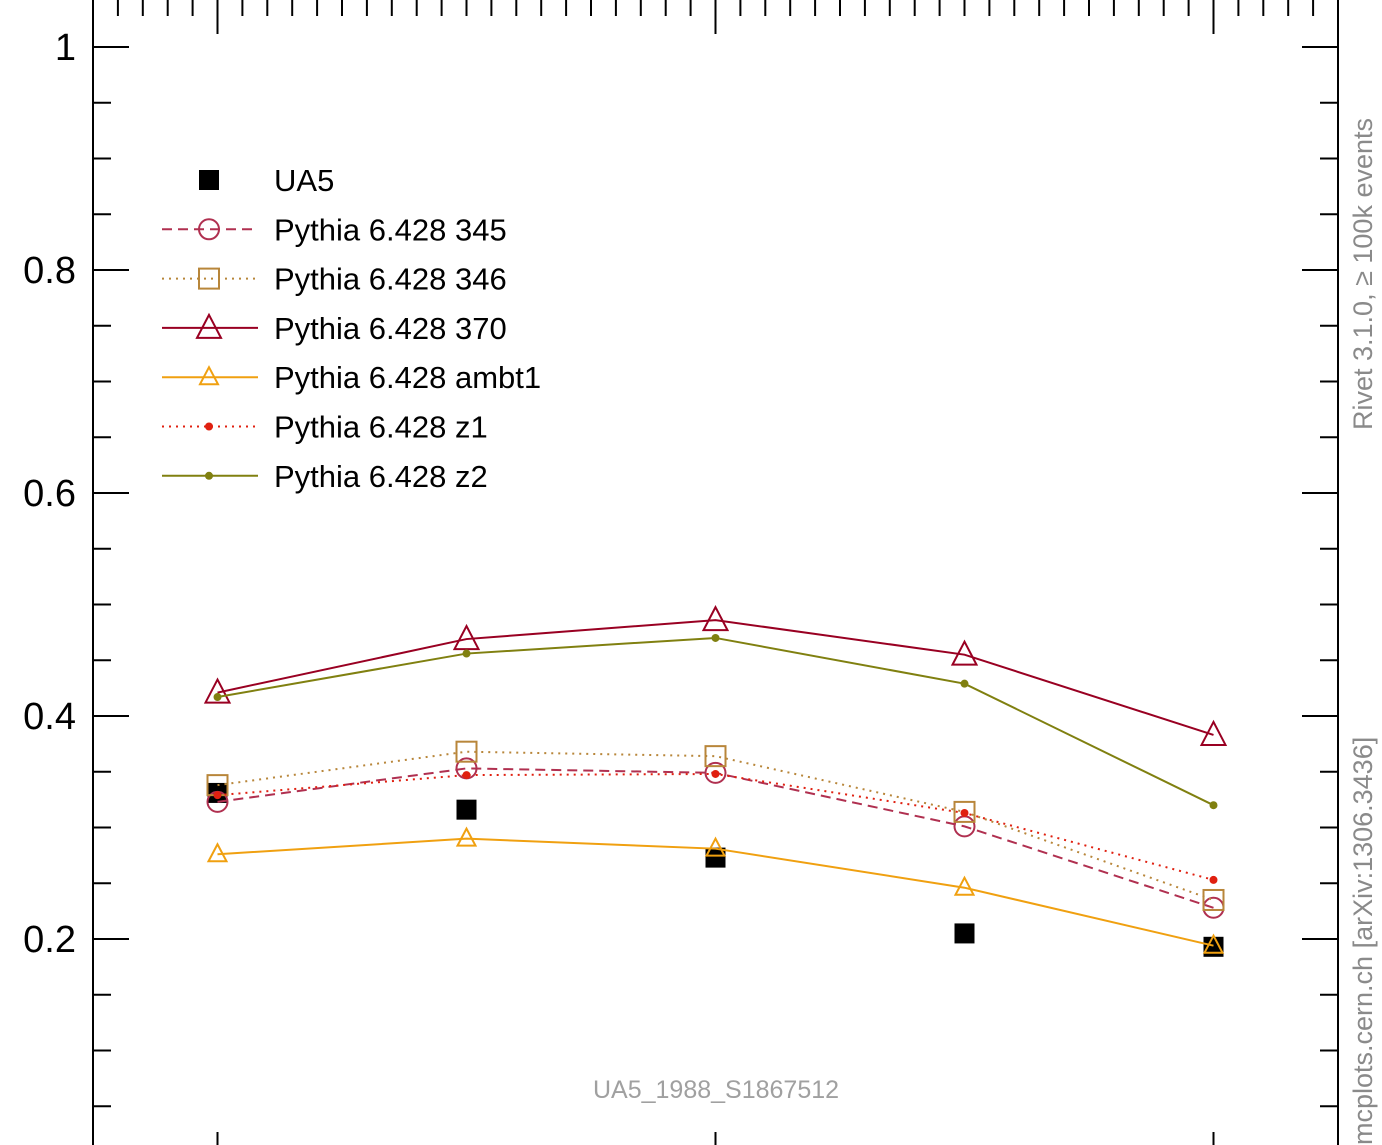 The image size is (1382, 1145). Describe the element at coordinates (381, 427) in the screenshot. I see `legend-label: Pythia 6.428 z1` at that location.